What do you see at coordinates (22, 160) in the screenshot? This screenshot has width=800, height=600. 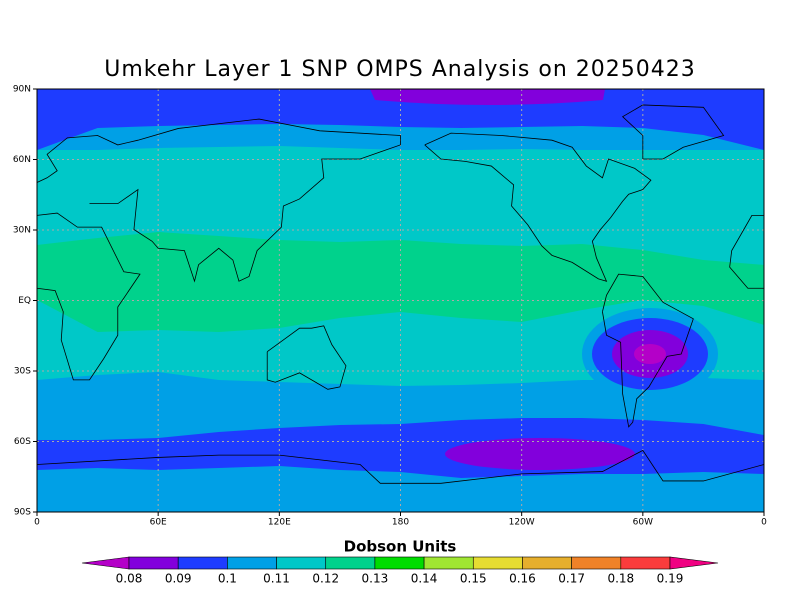 I see `lat-label: 60N` at bounding box center [22, 160].